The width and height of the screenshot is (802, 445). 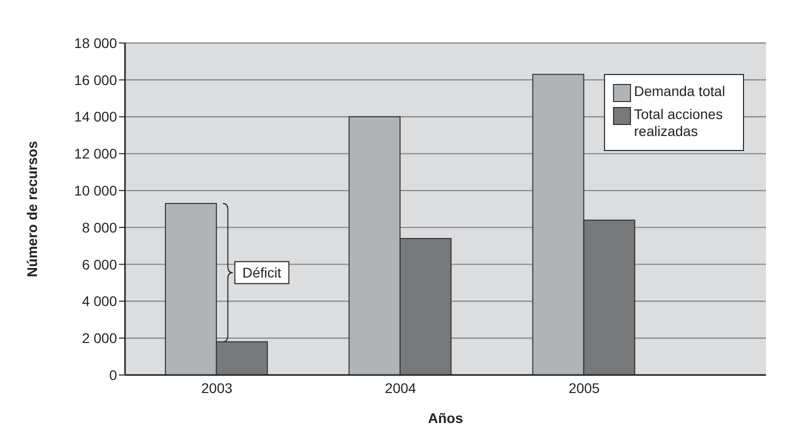 I want to click on legend-label: Demanda total, so click(x=680, y=91).